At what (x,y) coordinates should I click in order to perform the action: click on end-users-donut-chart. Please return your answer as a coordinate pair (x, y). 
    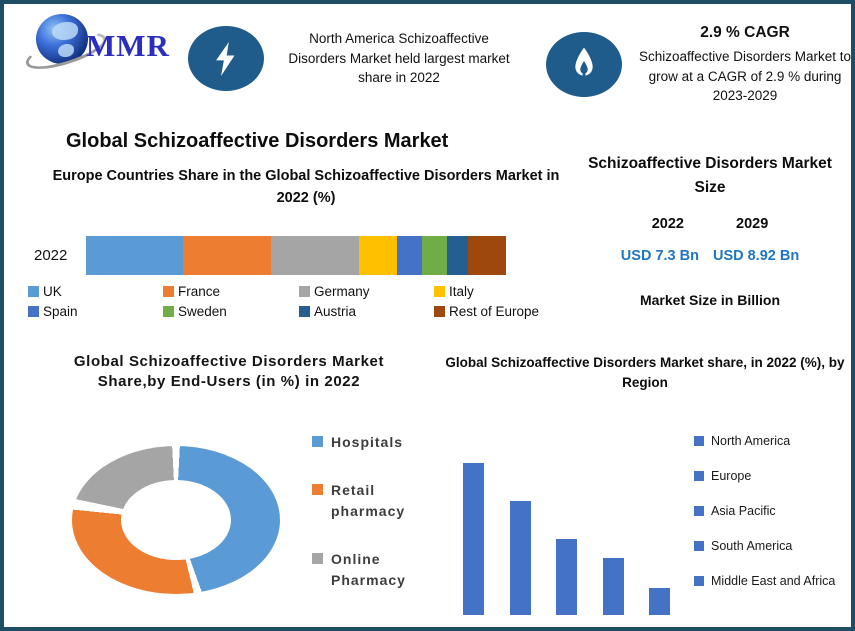
    Looking at the image, I should click on (176, 520).